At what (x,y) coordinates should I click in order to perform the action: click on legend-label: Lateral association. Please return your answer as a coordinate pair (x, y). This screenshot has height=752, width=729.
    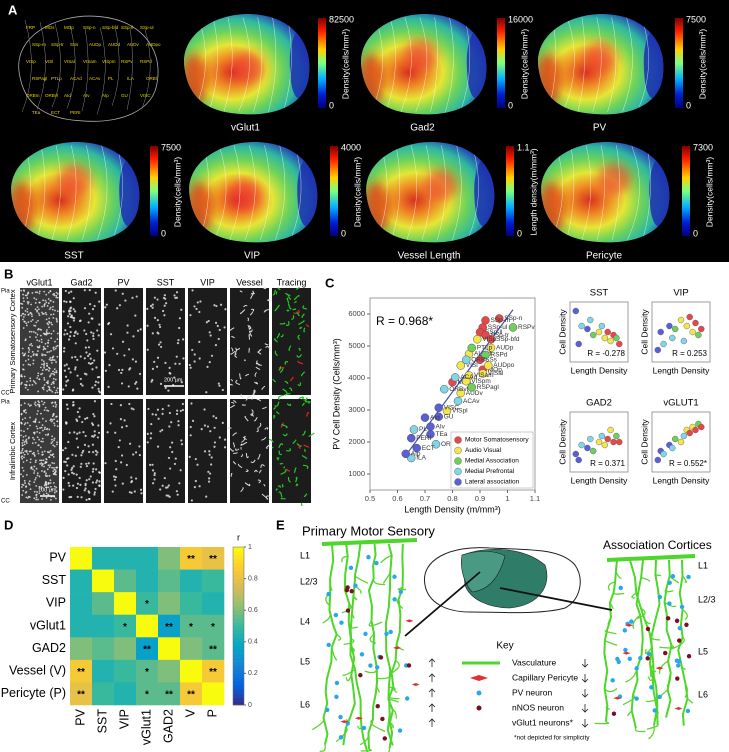
    Looking at the image, I should click on (492, 482).